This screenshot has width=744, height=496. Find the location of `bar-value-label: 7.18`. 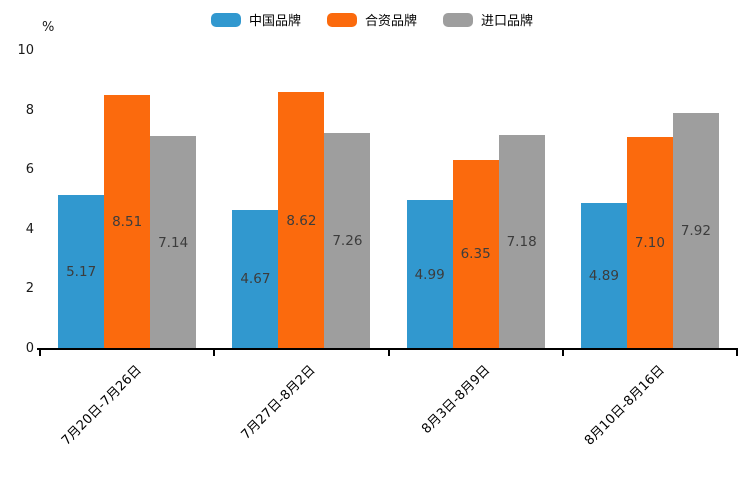

bar-value-label: 7.18 is located at coordinates (521, 242).